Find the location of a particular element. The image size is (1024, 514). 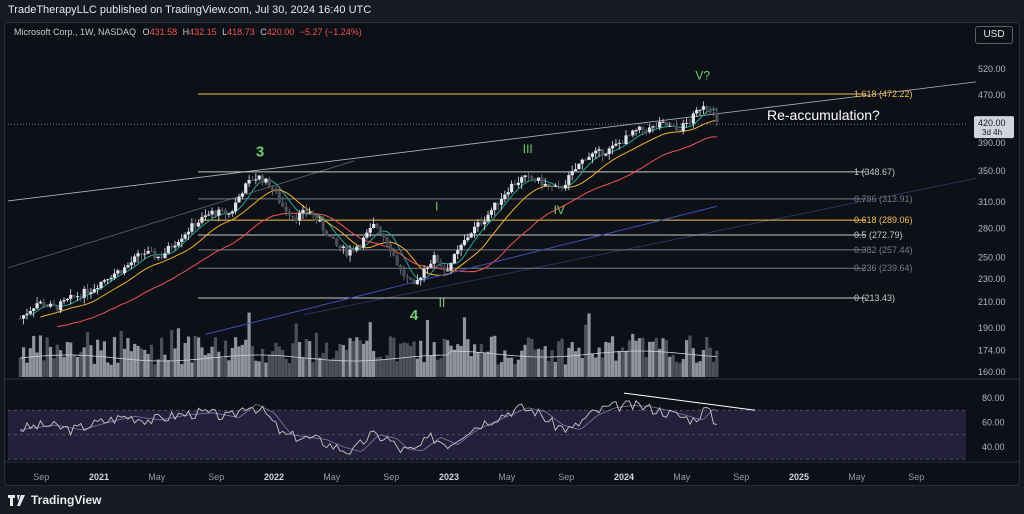

time-tick: May is located at coordinates (332, 477).